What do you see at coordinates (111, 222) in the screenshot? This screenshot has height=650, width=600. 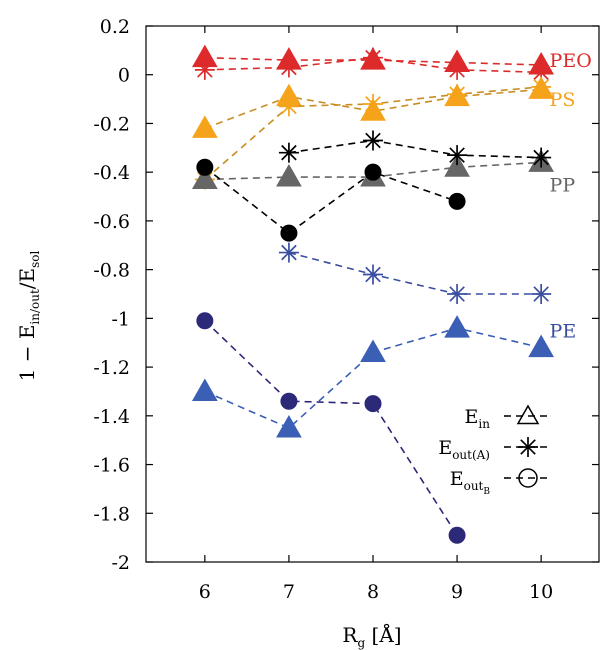 I see `y-tick-label: -0.6` at bounding box center [111, 222].